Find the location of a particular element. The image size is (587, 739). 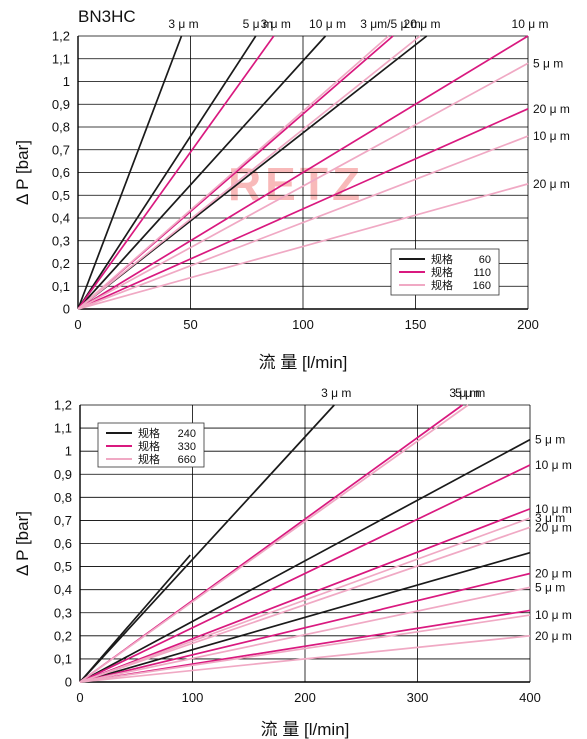

x-tick-label: 300 is located at coordinates (418, 697).